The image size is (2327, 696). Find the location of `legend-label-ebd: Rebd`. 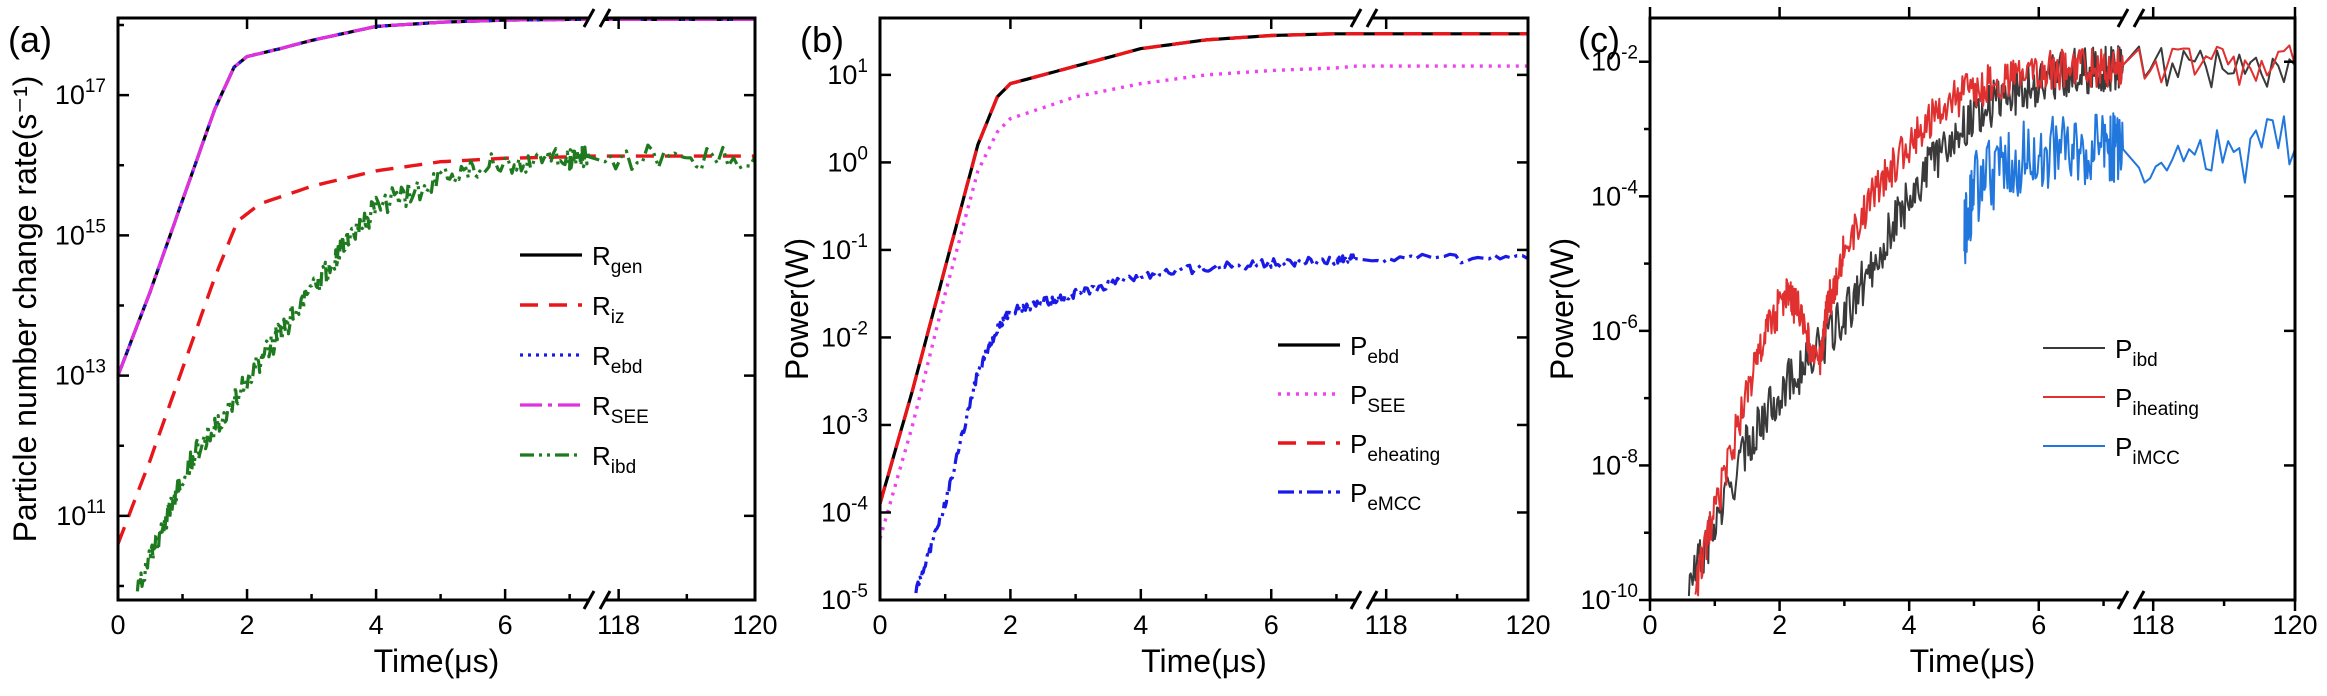

legend-label-ebd: Rebd is located at coordinates (617, 359).